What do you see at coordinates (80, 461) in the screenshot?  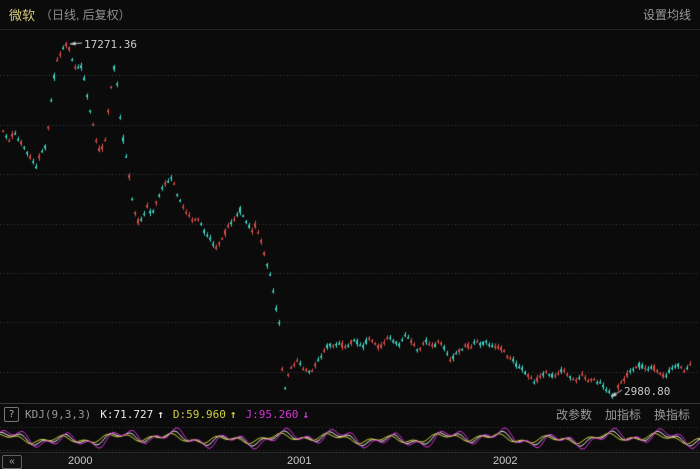 I see `axis-label-2000: 2000` at bounding box center [80, 461].